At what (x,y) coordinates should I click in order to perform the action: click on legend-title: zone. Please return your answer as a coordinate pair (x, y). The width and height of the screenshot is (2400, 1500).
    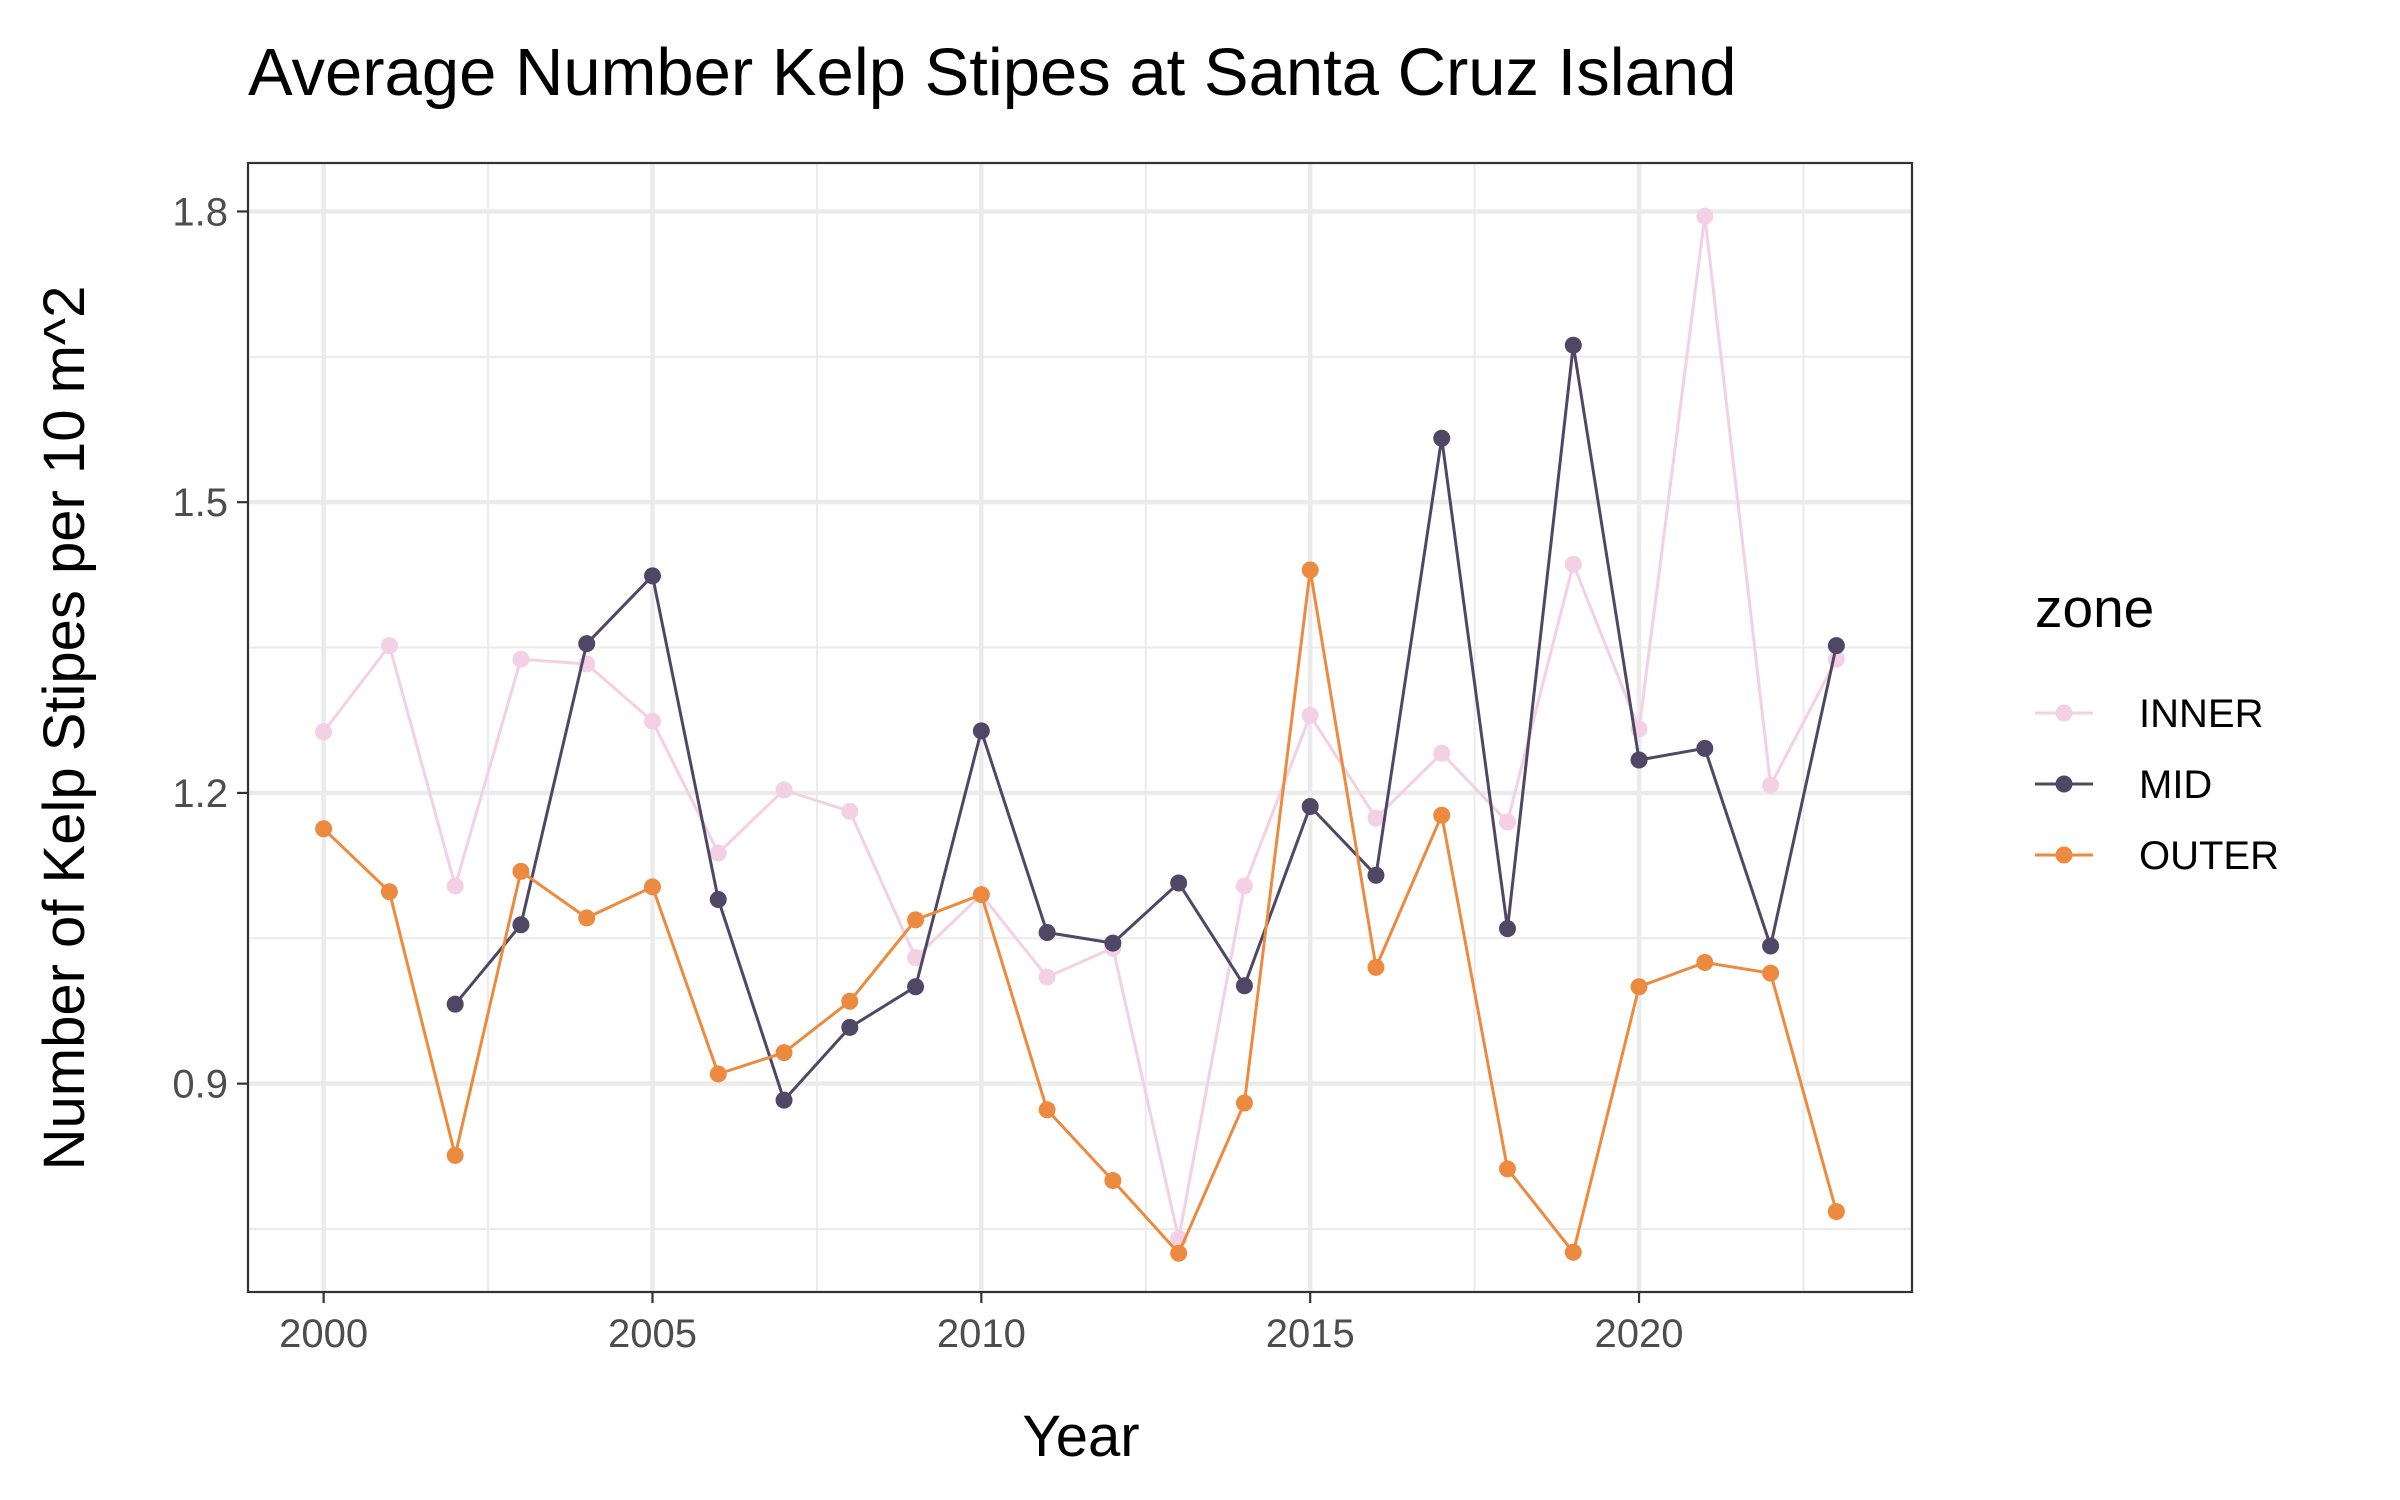
    Looking at the image, I should click on (2094, 608).